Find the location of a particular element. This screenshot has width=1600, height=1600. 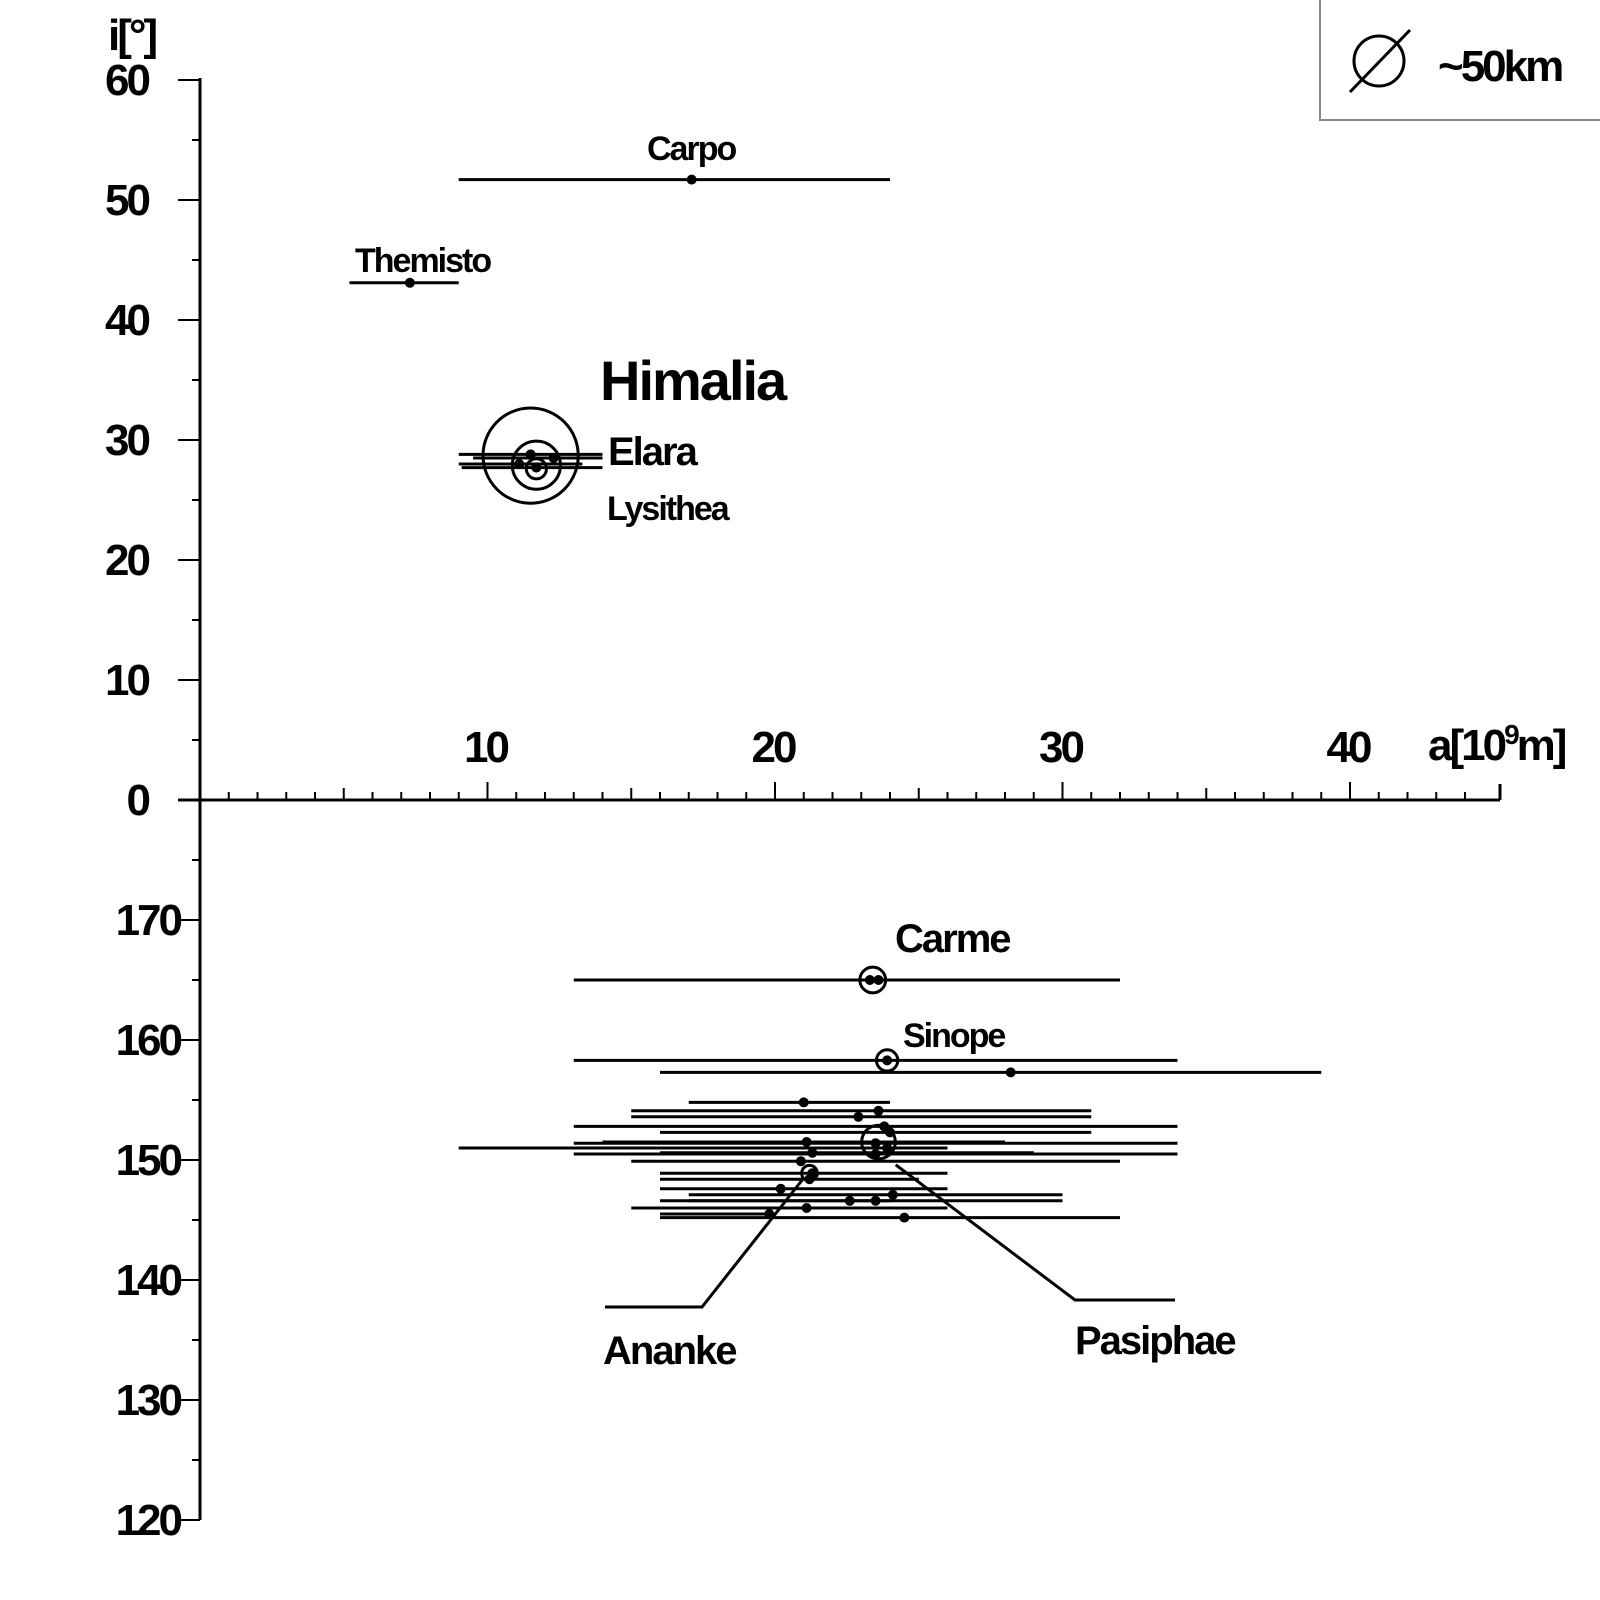

ananke-leader-line is located at coordinates (705, 1243).